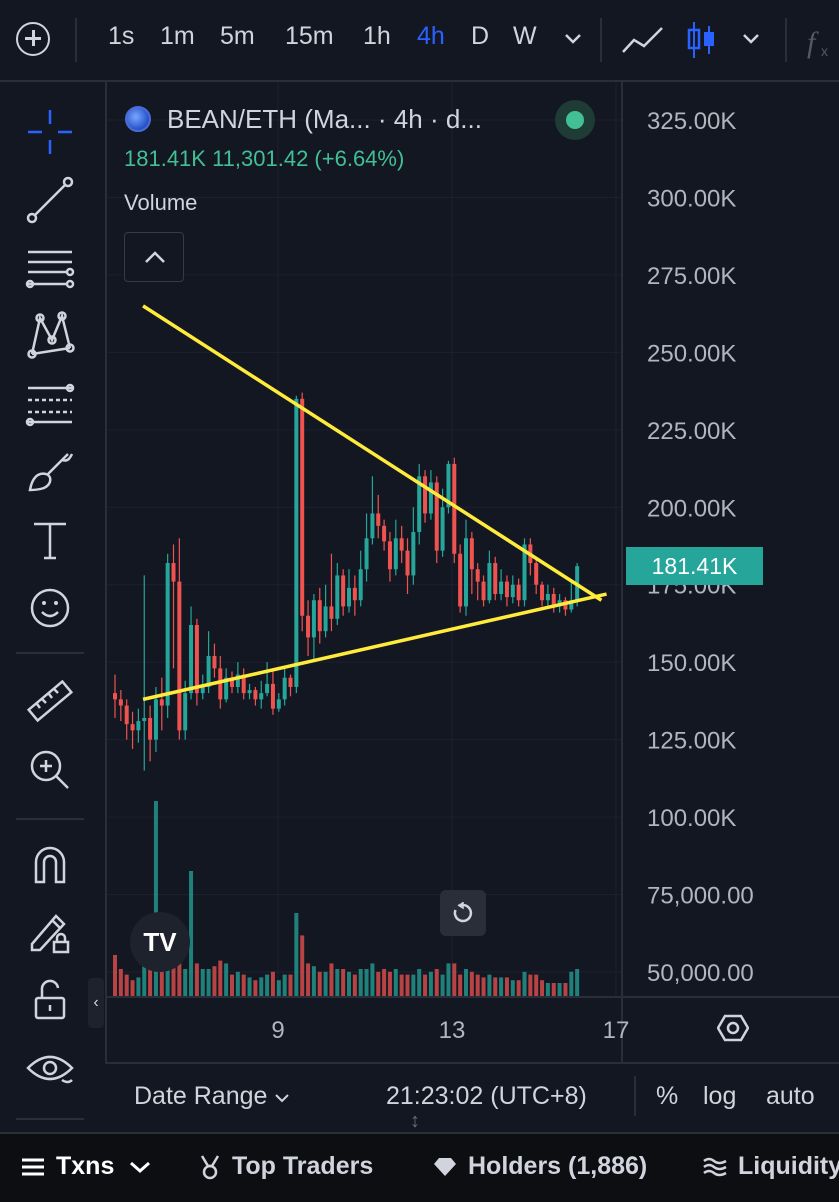  I want to click on auto-scale-button: auto, so click(790, 1096).